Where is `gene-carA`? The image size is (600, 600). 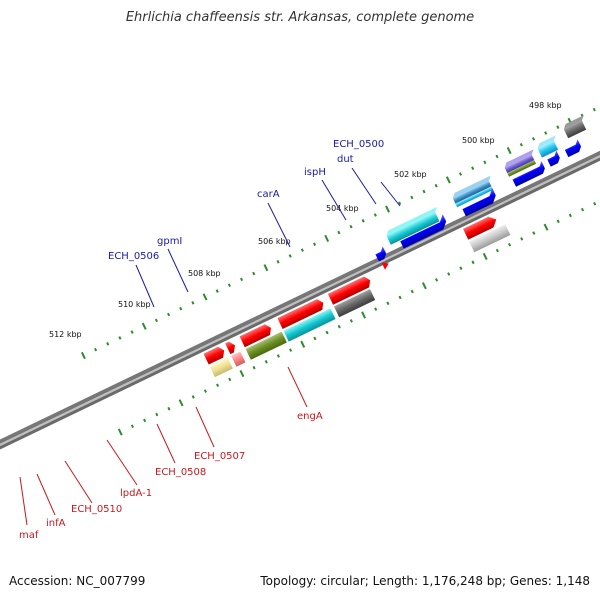
gene-carA is located at coordinates (474, 191).